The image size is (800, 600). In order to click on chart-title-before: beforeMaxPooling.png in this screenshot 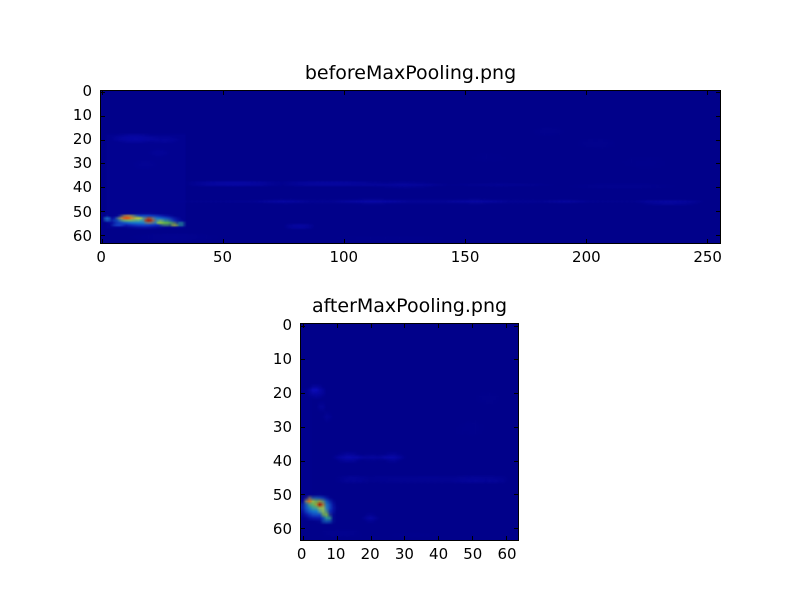, I will do `click(410, 73)`.